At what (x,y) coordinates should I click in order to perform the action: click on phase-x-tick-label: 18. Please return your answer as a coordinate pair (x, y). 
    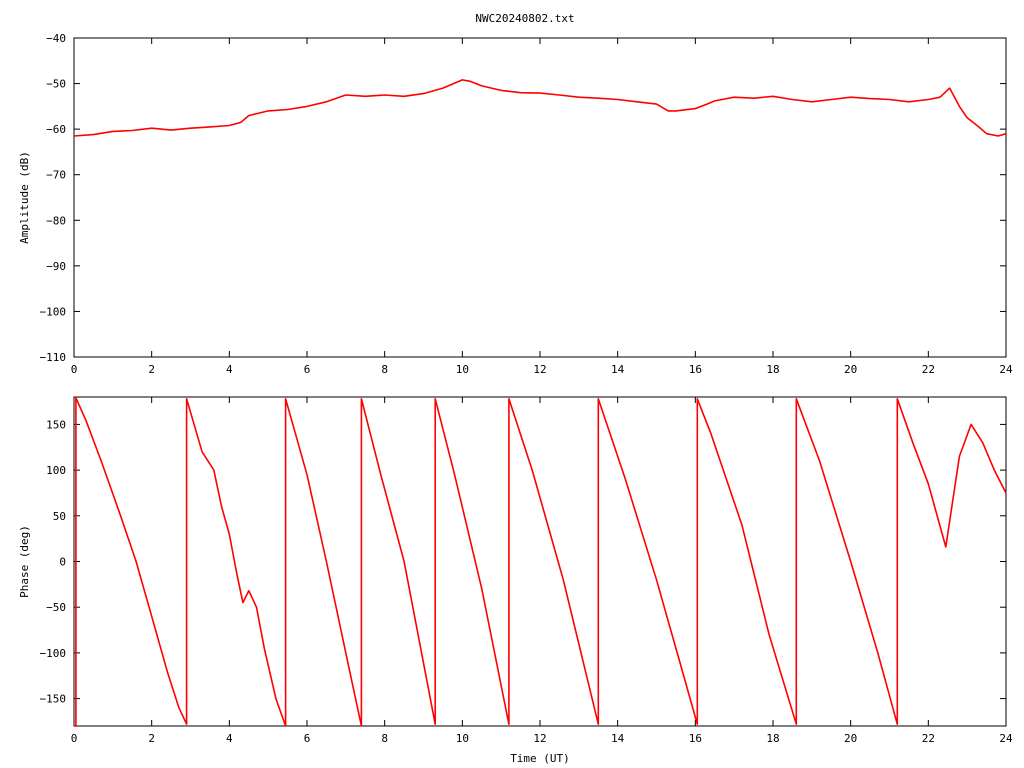
    Looking at the image, I should click on (772, 738).